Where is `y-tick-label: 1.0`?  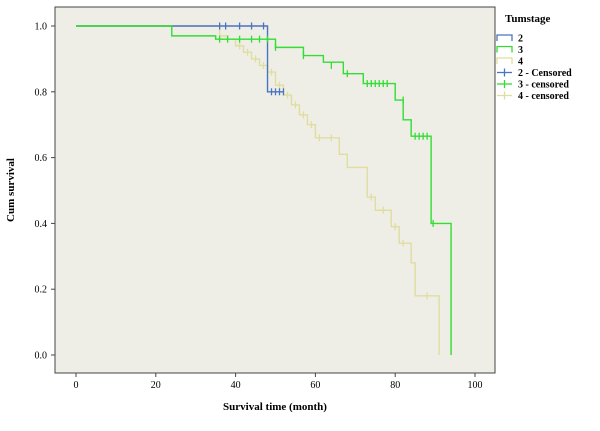
y-tick-label: 1.0 is located at coordinates (41, 27).